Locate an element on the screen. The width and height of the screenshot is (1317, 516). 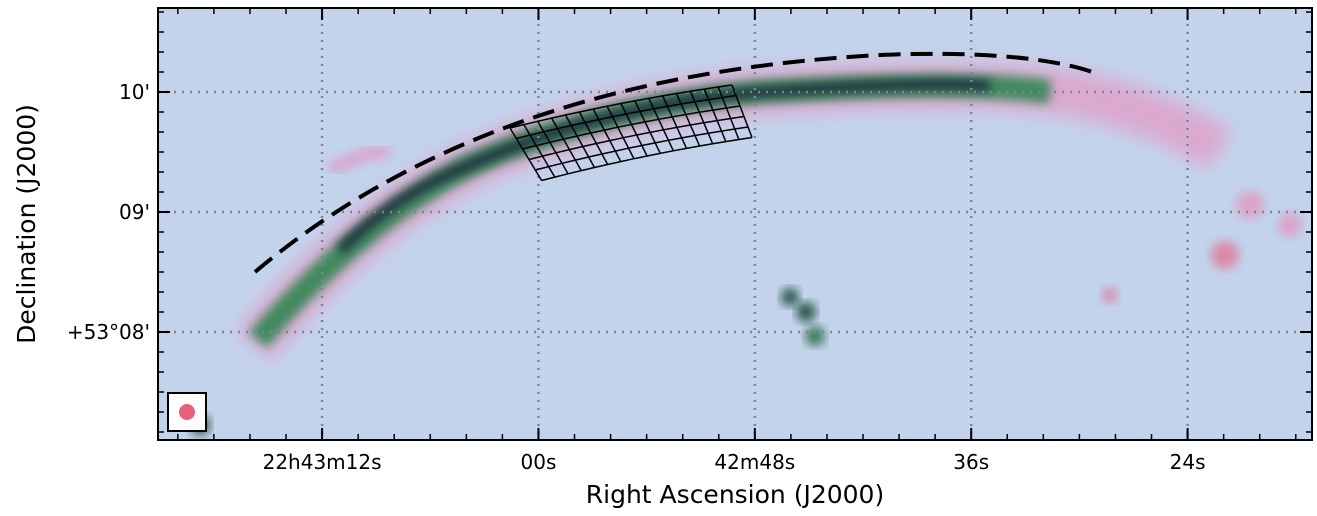
x-tick-label: 00s is located at coordinates (539, 462).